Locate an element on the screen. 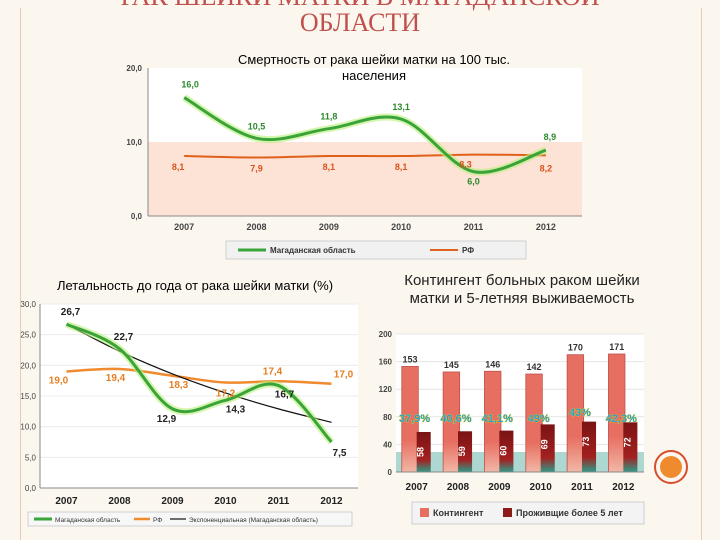 The image size is (720, 540). contingent-value-label: 142 is located at coordinates (534, 367).